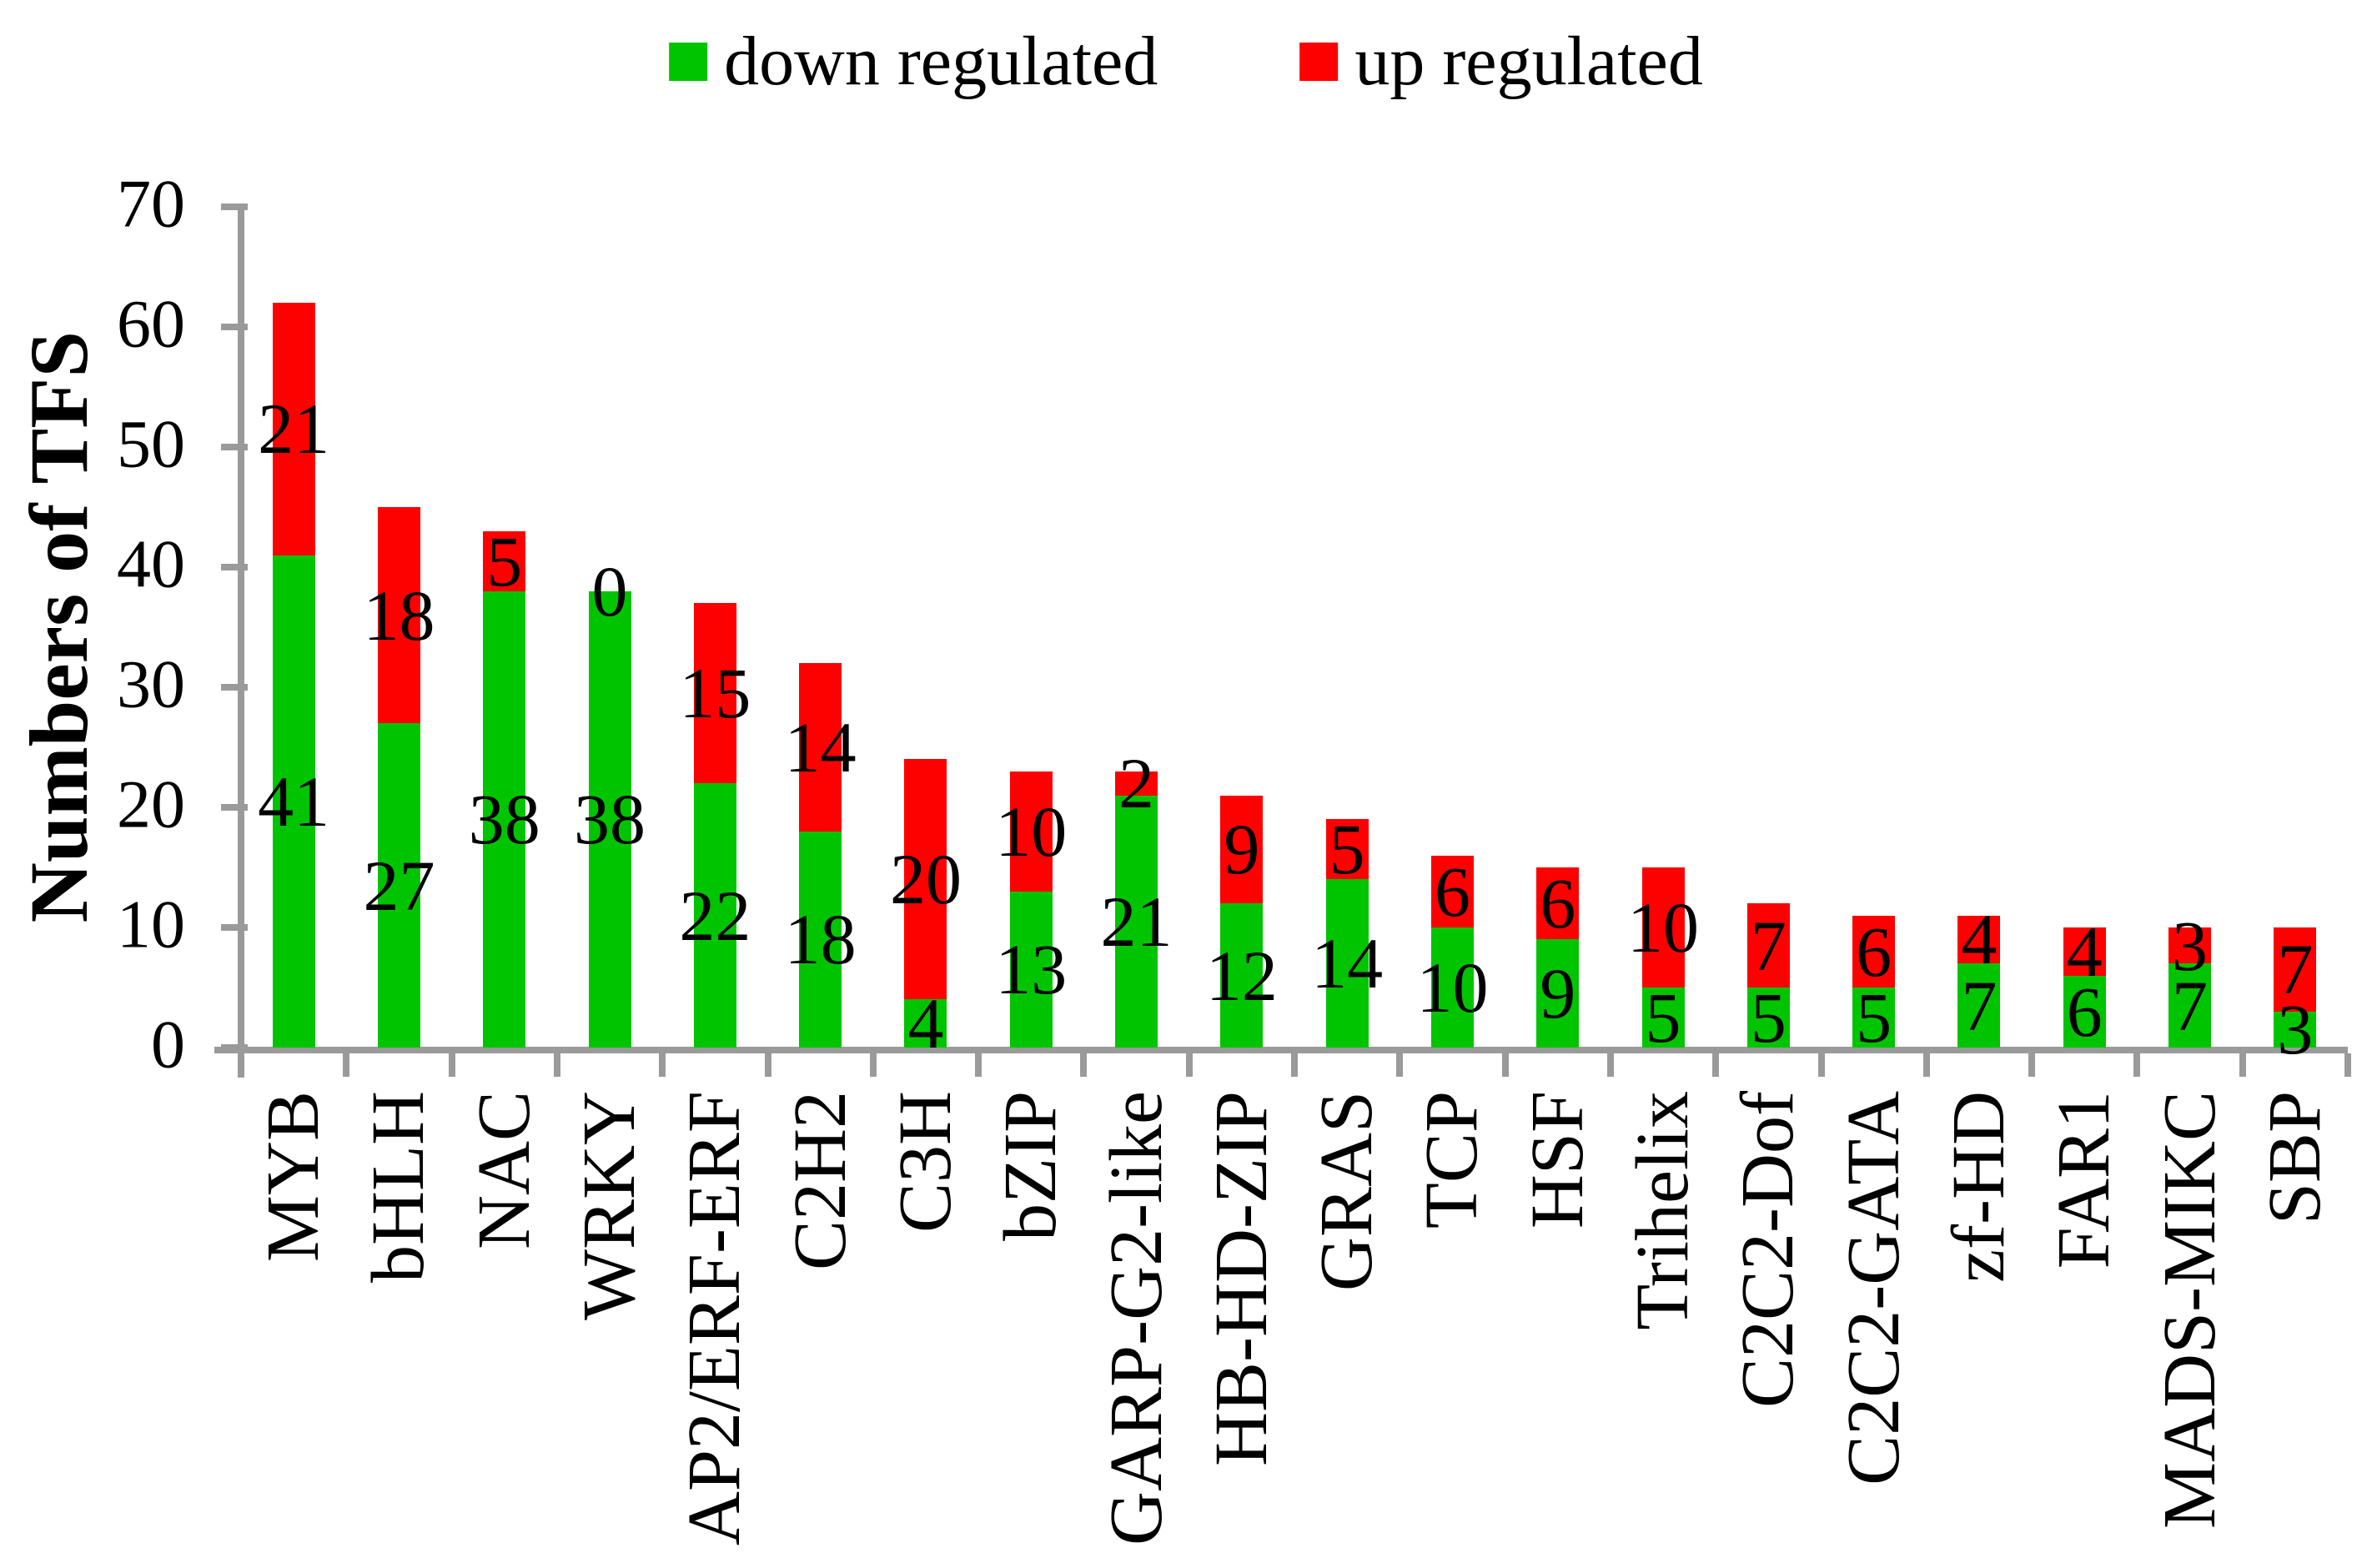 This screenshot has height=1568, width=2372. I want to click on bar-value-label-down: 14, so click(1347, 964).